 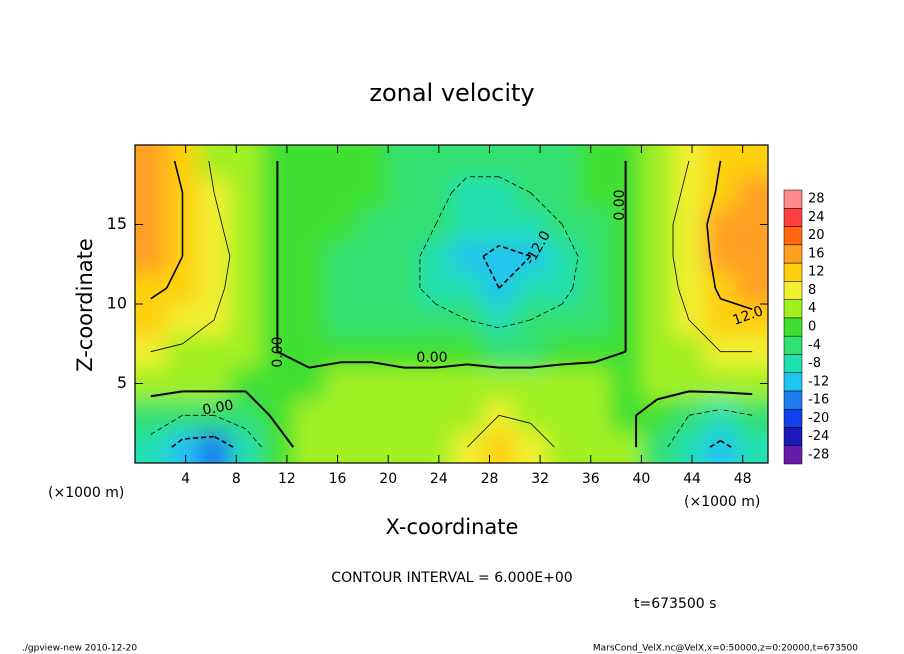 I want to click on colorbar-label: -8, so click(x=814, y=363).